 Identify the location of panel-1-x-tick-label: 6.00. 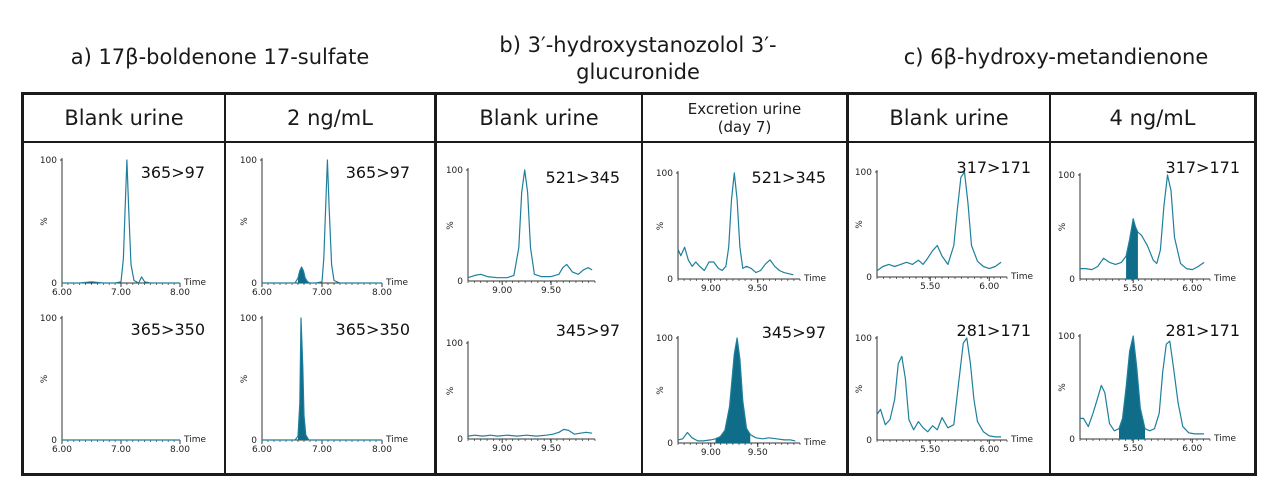
(62, 293).